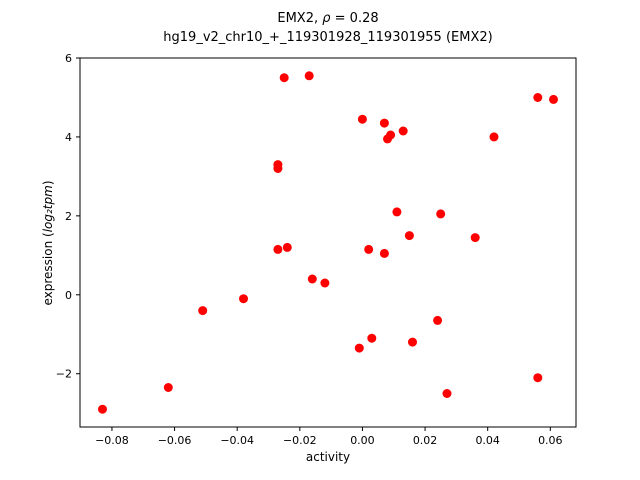 The height and width of the screenshot is (480, 640). Describe the element at coordinates (300, 440) in the screenshot. I see `x-tick-label: −0.02` at that location.